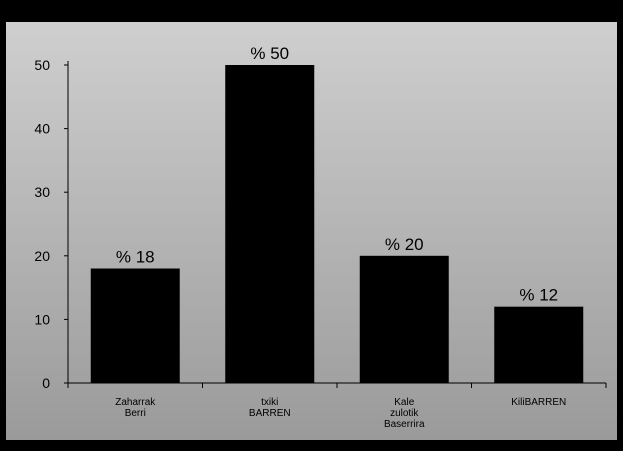 The height and width of the screenshot is (451, 623). What do you see at coordinates (42, 319) in the screenshot?
I see `y-tick-label: 10` at bounding box center [42, 319].